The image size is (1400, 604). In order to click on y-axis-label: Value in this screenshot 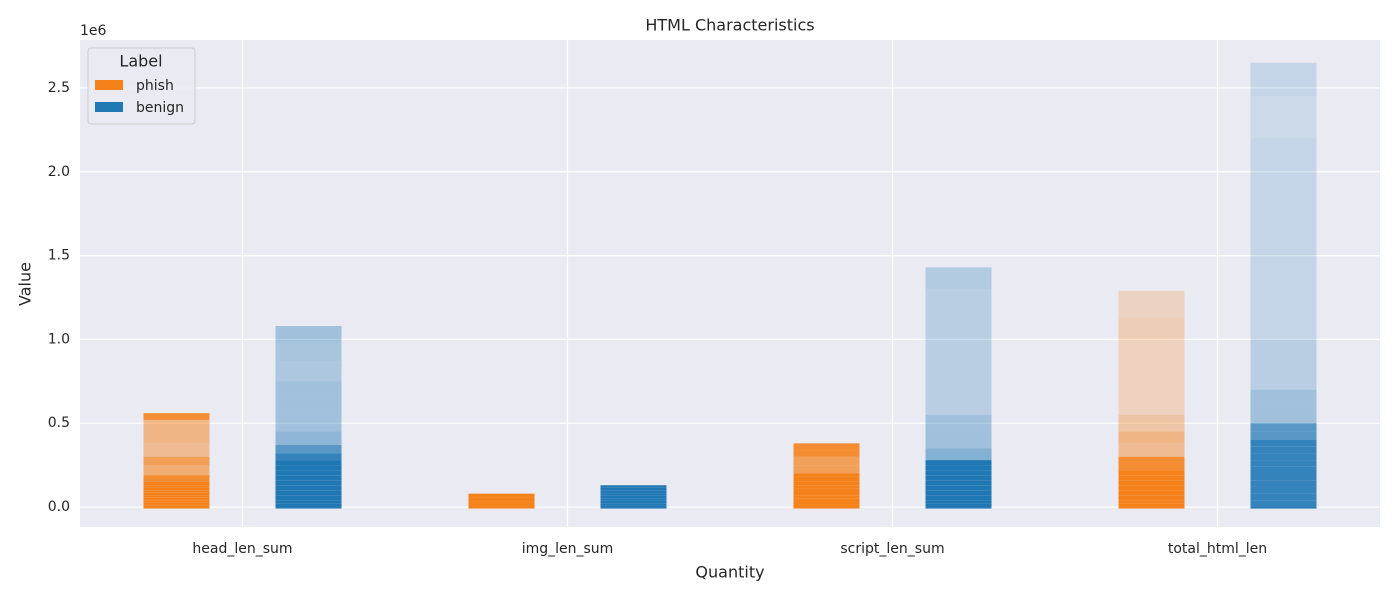, I will do `click(25, 284)`.